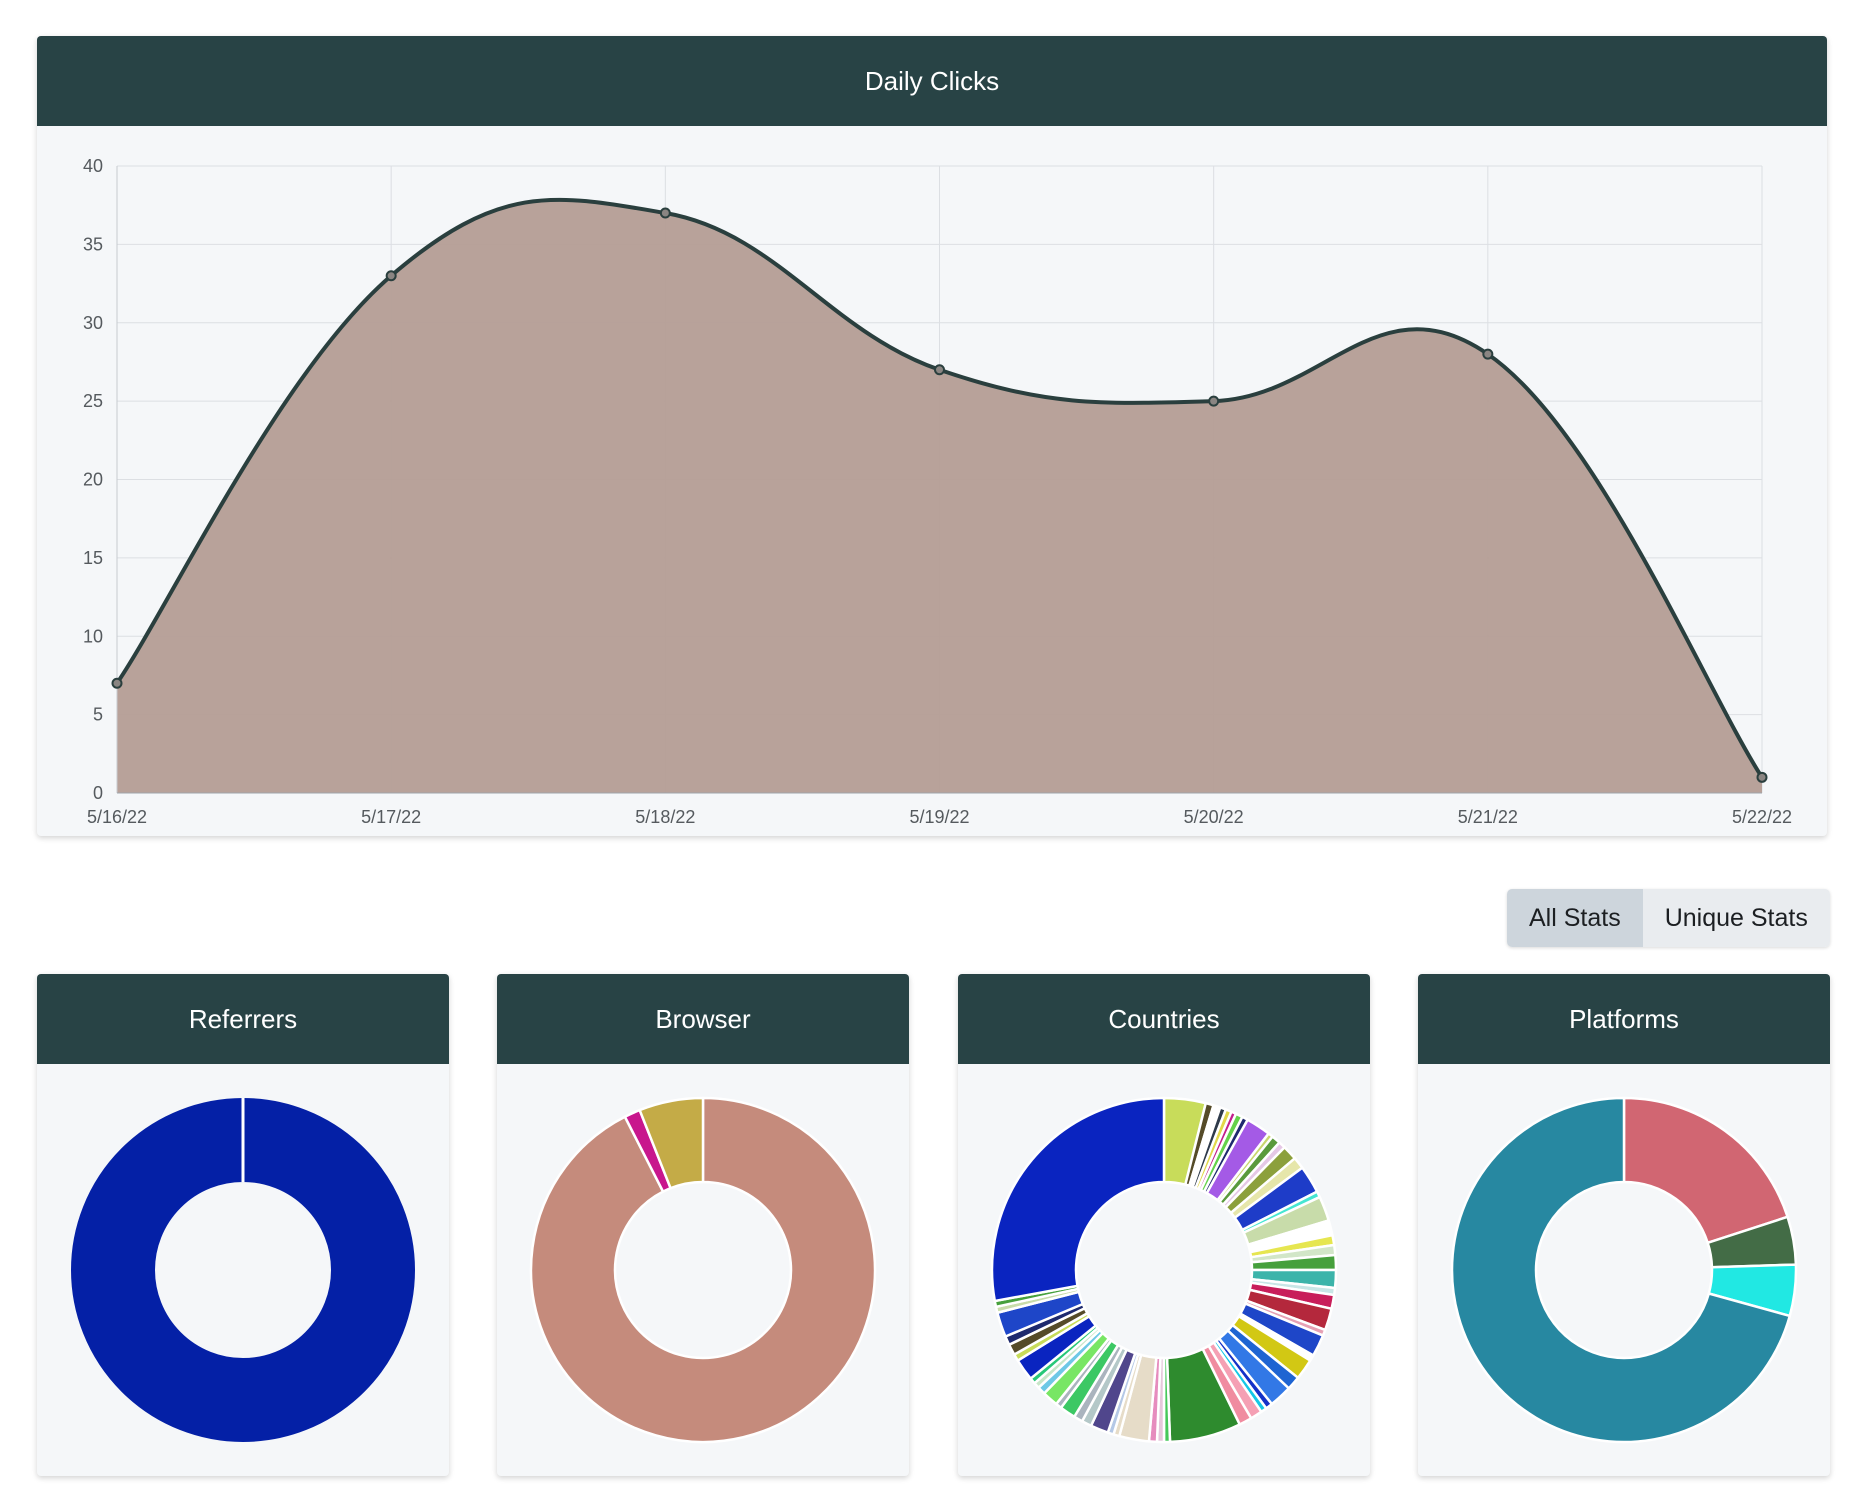 This screenshot has width=1862, height=1490. Describe the element at coordinates (93, 401) in the screenshot. I see `y-tick-label: 25` at that location.